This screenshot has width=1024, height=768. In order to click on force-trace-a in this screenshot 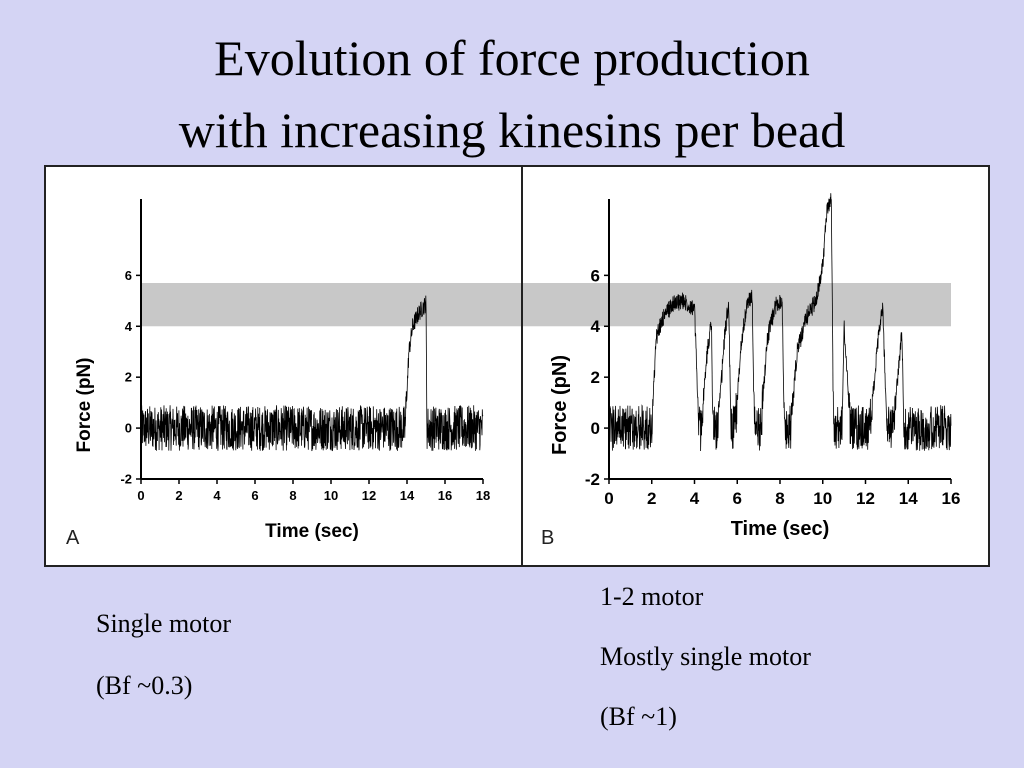, I will do `click(312, 373)`.